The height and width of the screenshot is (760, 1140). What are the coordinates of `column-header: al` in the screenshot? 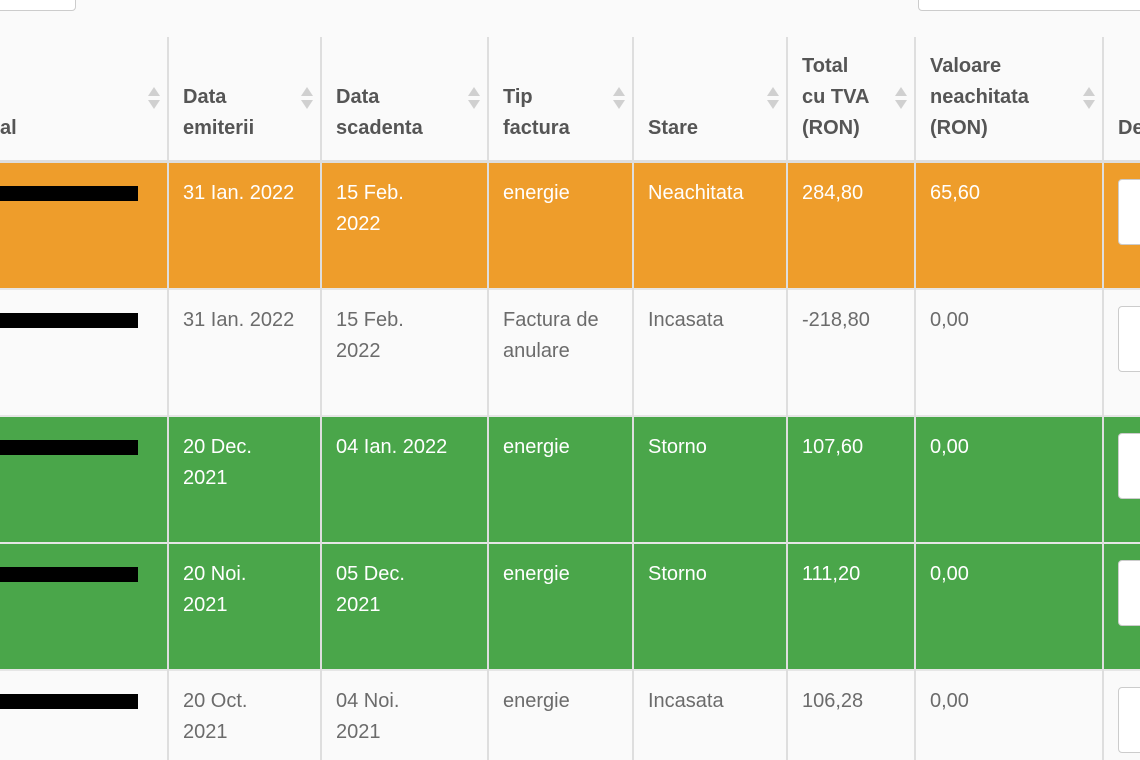 It's located at (84, 100).